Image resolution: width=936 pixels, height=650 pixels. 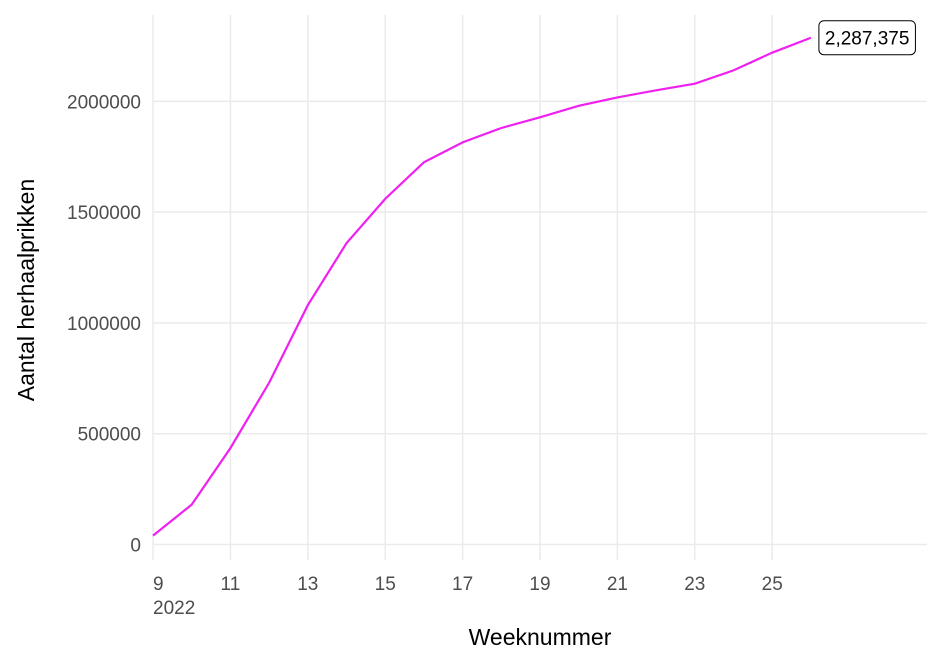 I want to click on x-tick-label: 25, so click(x=772, y=584).